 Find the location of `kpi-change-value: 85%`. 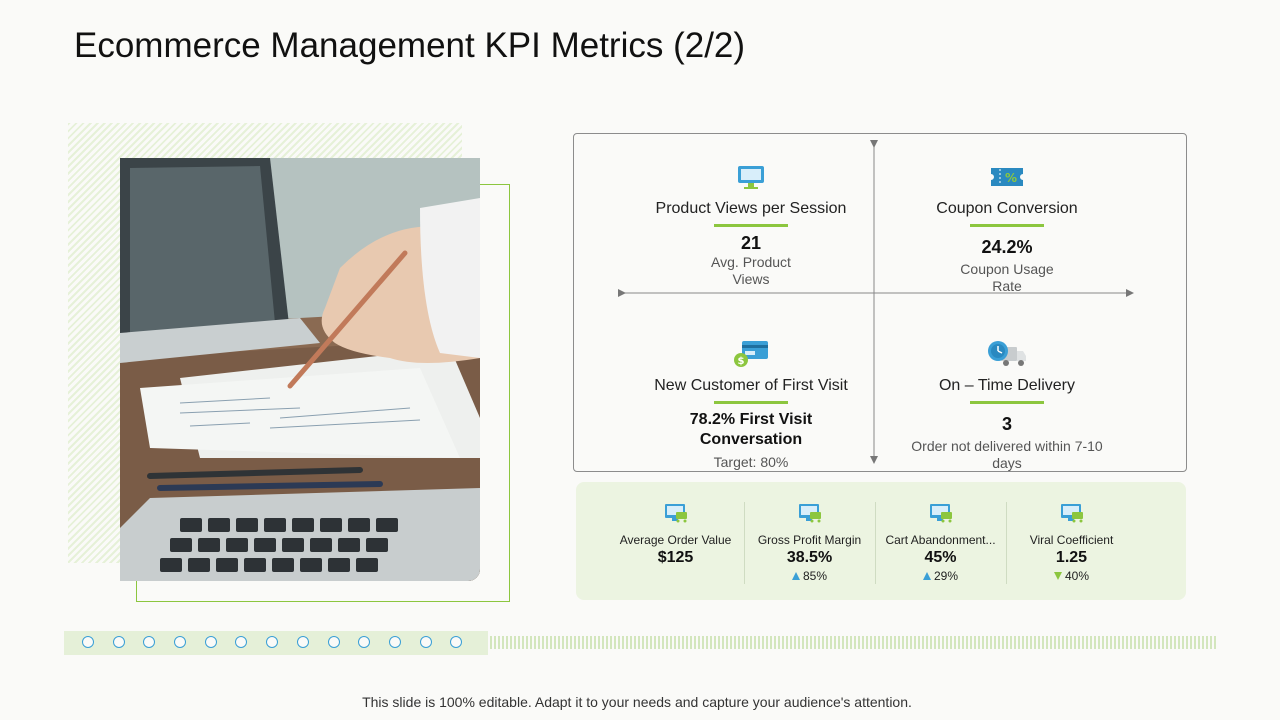

kpi-change-value: 85% is located at coordinates (815, 576).